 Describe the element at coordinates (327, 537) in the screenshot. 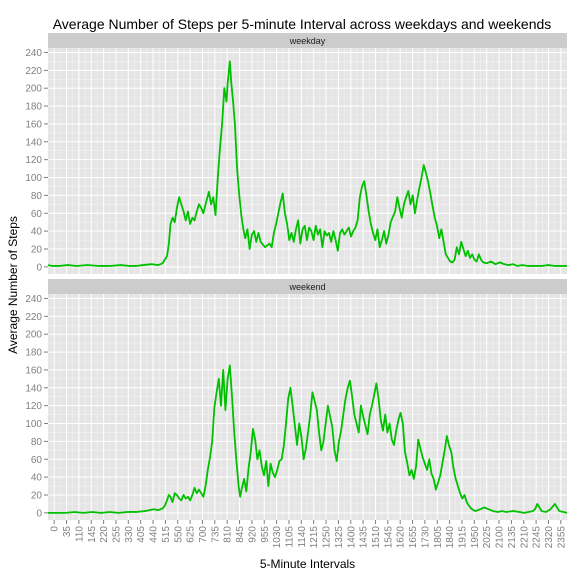

I see `x-tick-label: 1250` at that location.